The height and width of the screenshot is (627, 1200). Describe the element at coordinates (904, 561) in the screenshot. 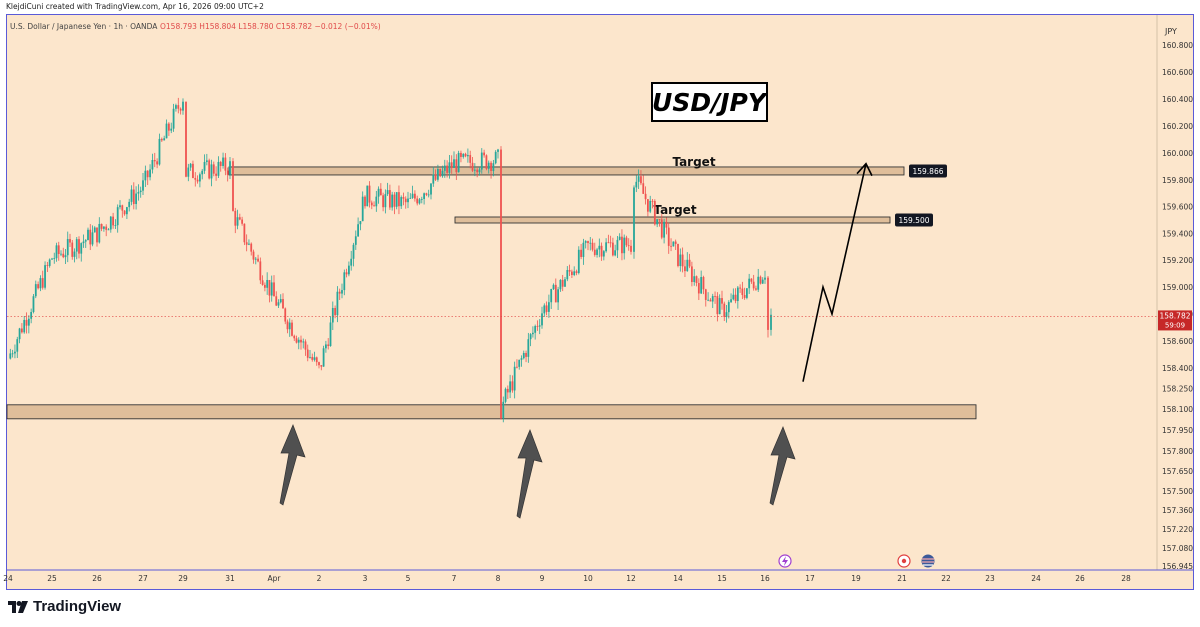

I see `event-icon` at that location.